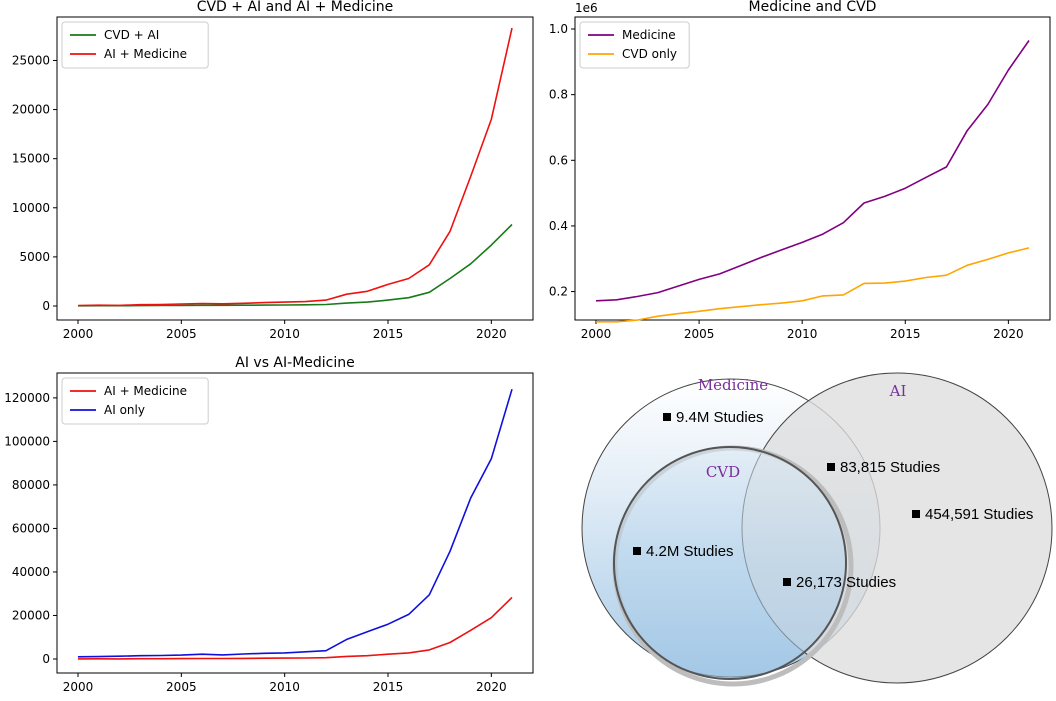  Describe the element at coordinates (31, 572) in the screenshot. I see `y-tick-label: 40000` at that location.